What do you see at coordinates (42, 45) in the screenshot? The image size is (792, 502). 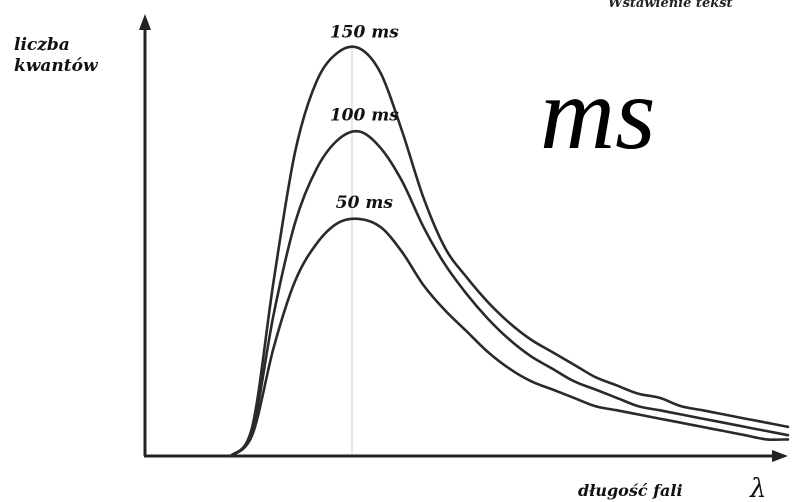 I see `y-axis-label-line1: liczba` at bounding box center [42, 45].